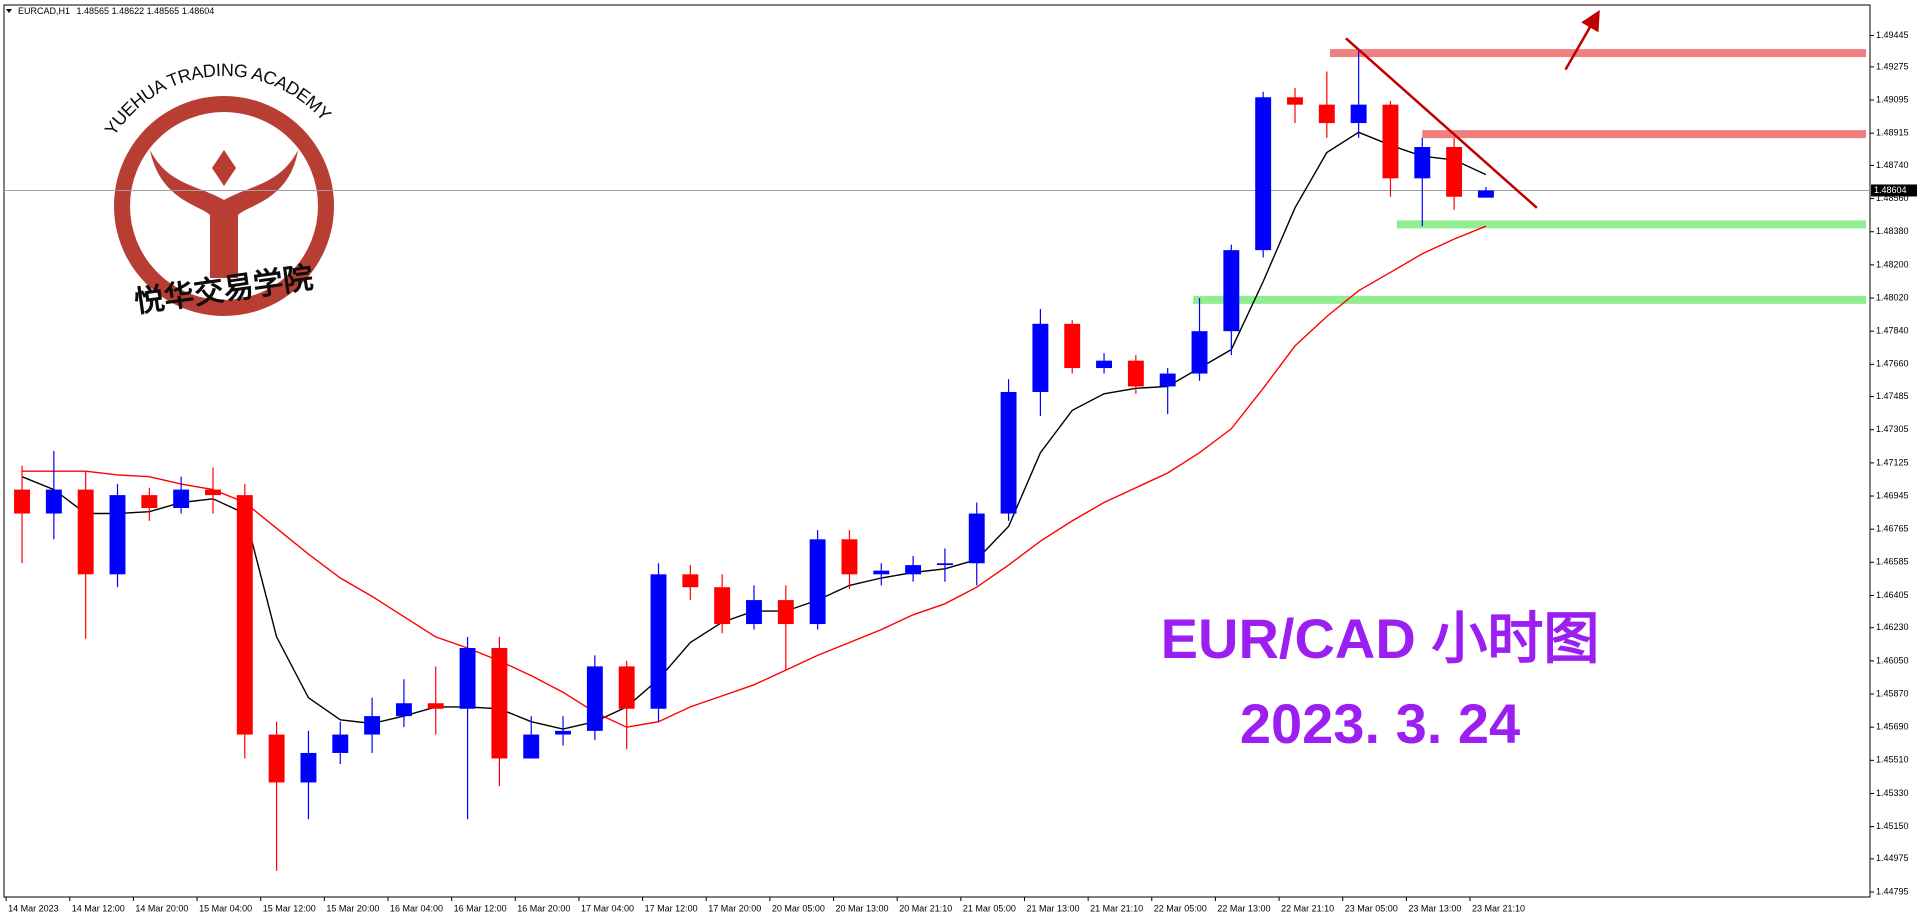 The height and width of the screenshot is (918, 1918). What do you see at coordinates (1892, 297) in the screenshot?
I see `y-tick-label: 1.48020` at bounding box center [1892, 297].